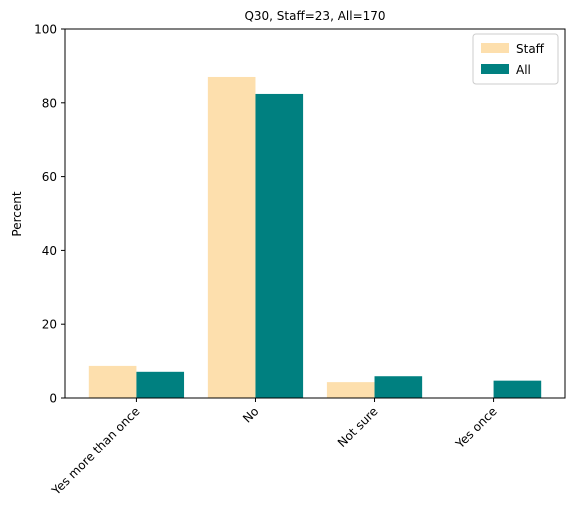  What do you see at coordinates (49, 251) in the screenshot?
I see `y-tick-label: 40` at bounding box center [49, 251].